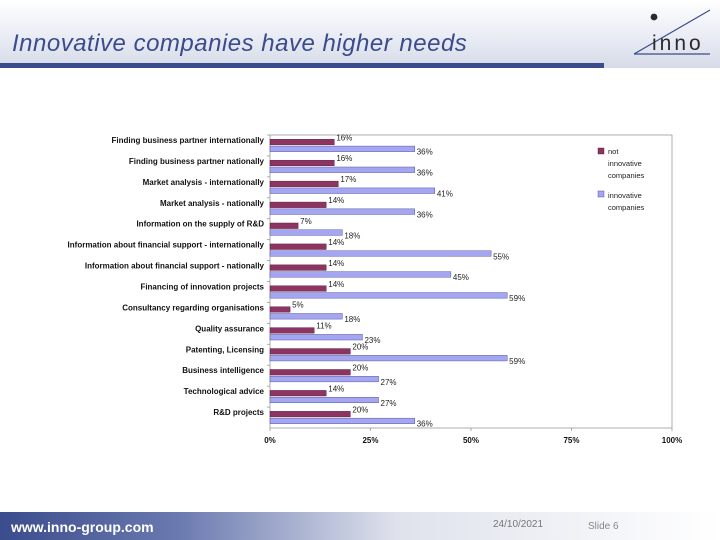  Describe the element at coordinates (461, 277) in the screenshot. I see `data-label-innovative: 45%` at that location.